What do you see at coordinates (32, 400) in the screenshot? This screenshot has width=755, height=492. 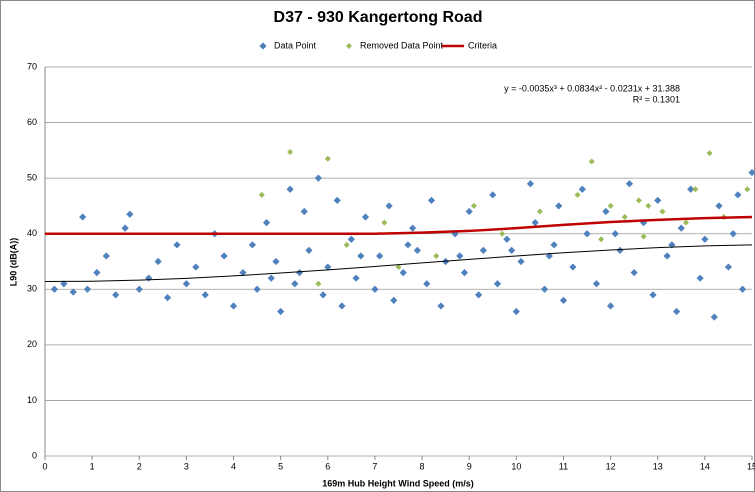 I see `y-tick-label: 10` at bounding box center [32, 400].